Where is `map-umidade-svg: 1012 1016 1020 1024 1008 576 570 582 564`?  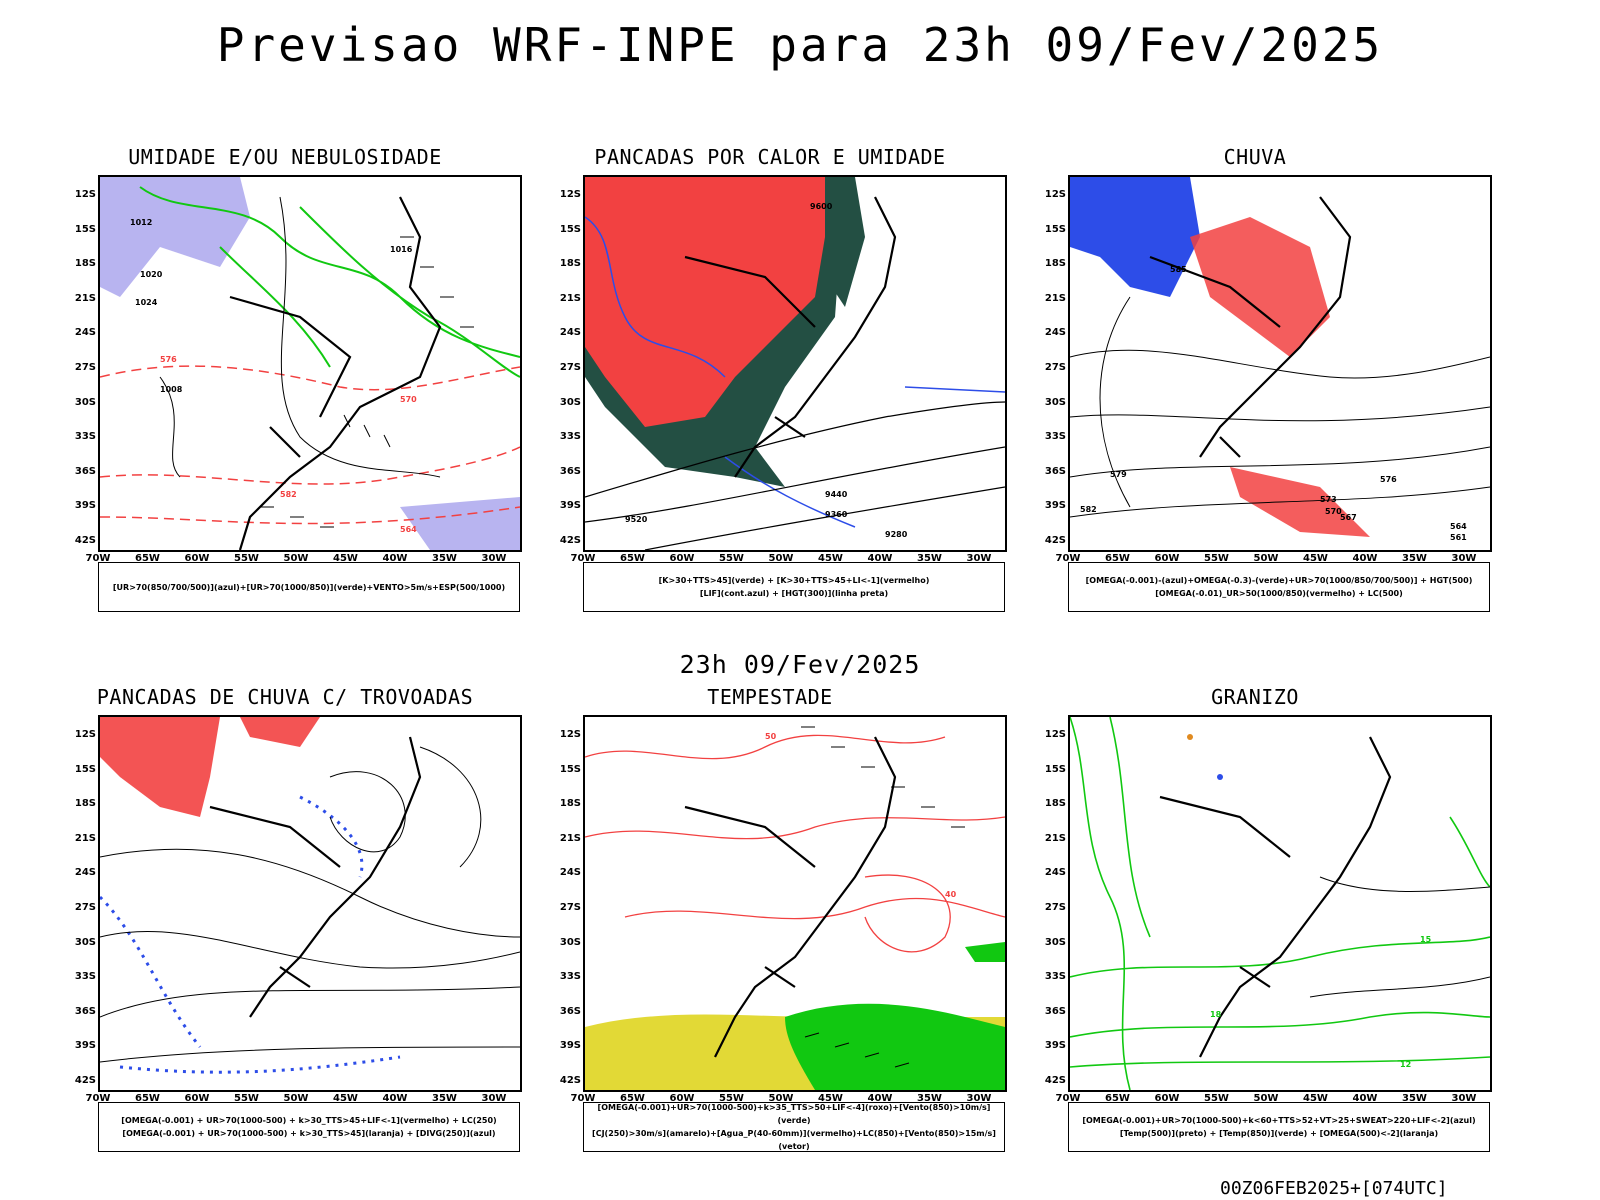
map-umidade-svg: 1012 1016 1020 1024 1008 576 570 582 564 is located at coordinates (310, 363).